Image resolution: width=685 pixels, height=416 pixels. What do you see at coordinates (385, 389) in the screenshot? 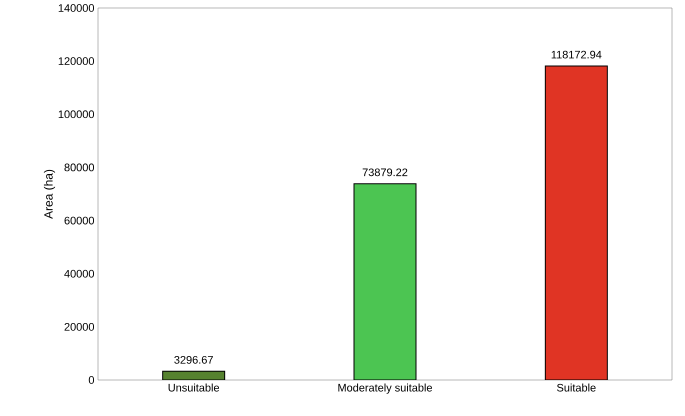
I see `x-tick-label: Moderately suitable` at bounding box center [385, 389].